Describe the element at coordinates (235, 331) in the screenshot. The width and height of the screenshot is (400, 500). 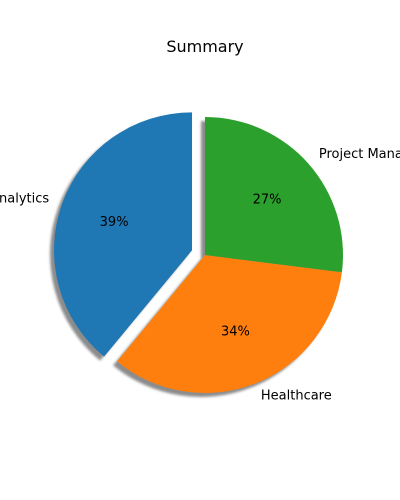
I see `slice-percent-healthcare: 34%` at that location.